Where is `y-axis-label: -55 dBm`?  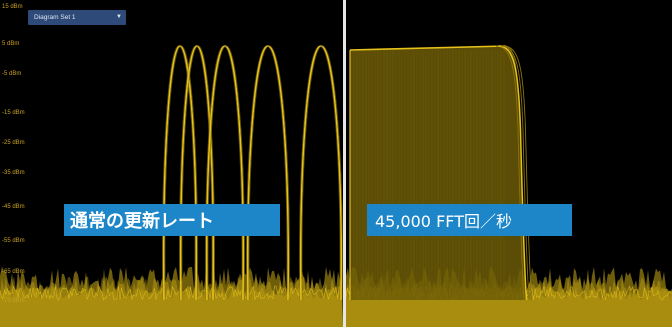 y-axis-label: -55 dBm is located at coordinates (13, 241).